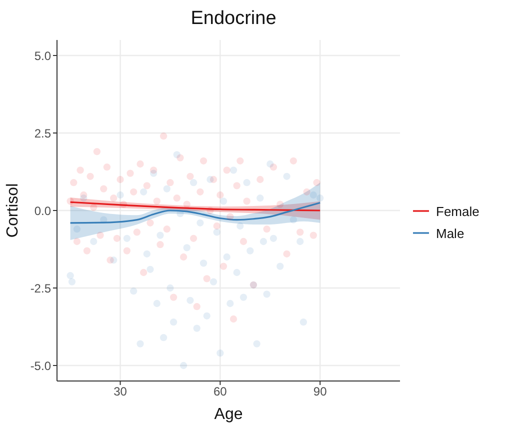 The width and height of the screenshot is (506, 431). What do you see at coordinates (43, 55) in the screenshot?
I see `y-tick-label: 5.0` at bounding box center [43, 55].